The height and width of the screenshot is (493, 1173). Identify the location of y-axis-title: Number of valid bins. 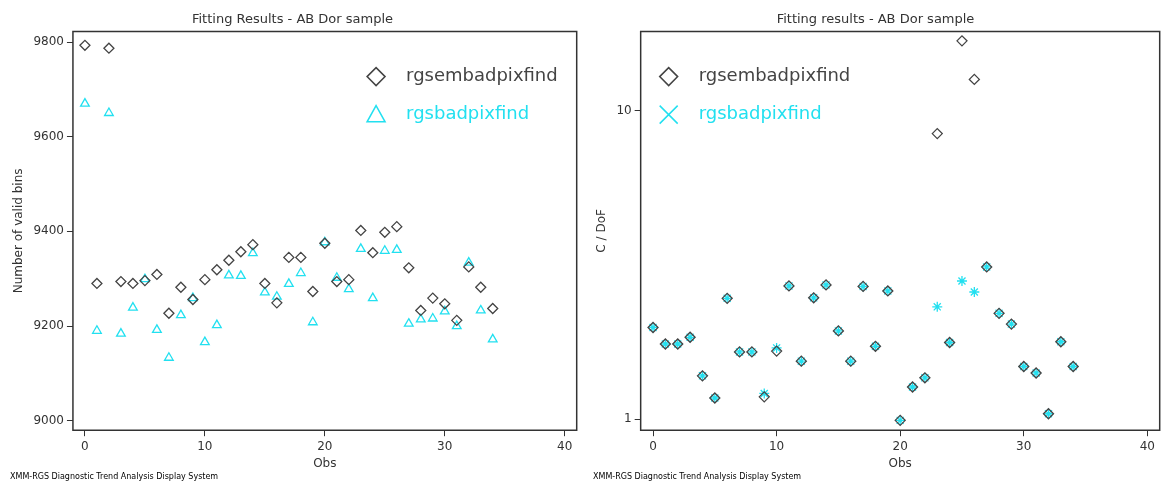
(18, 231).